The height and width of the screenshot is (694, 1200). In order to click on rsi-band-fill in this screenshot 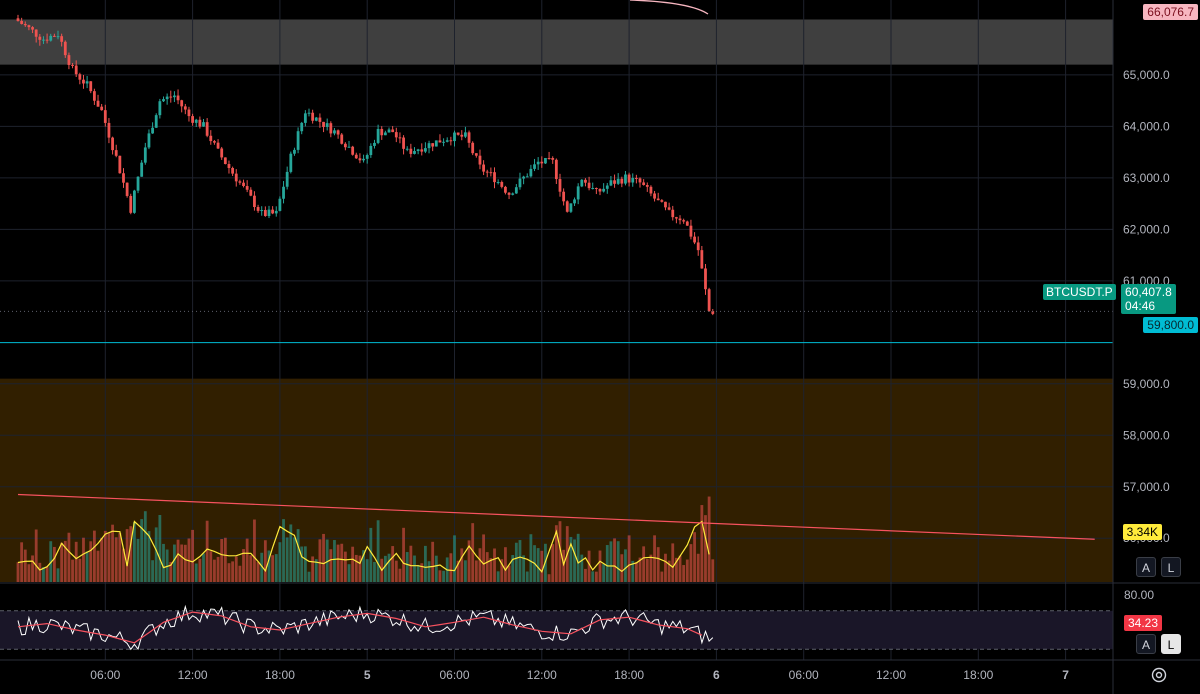, I will do `click(556, 630)`.